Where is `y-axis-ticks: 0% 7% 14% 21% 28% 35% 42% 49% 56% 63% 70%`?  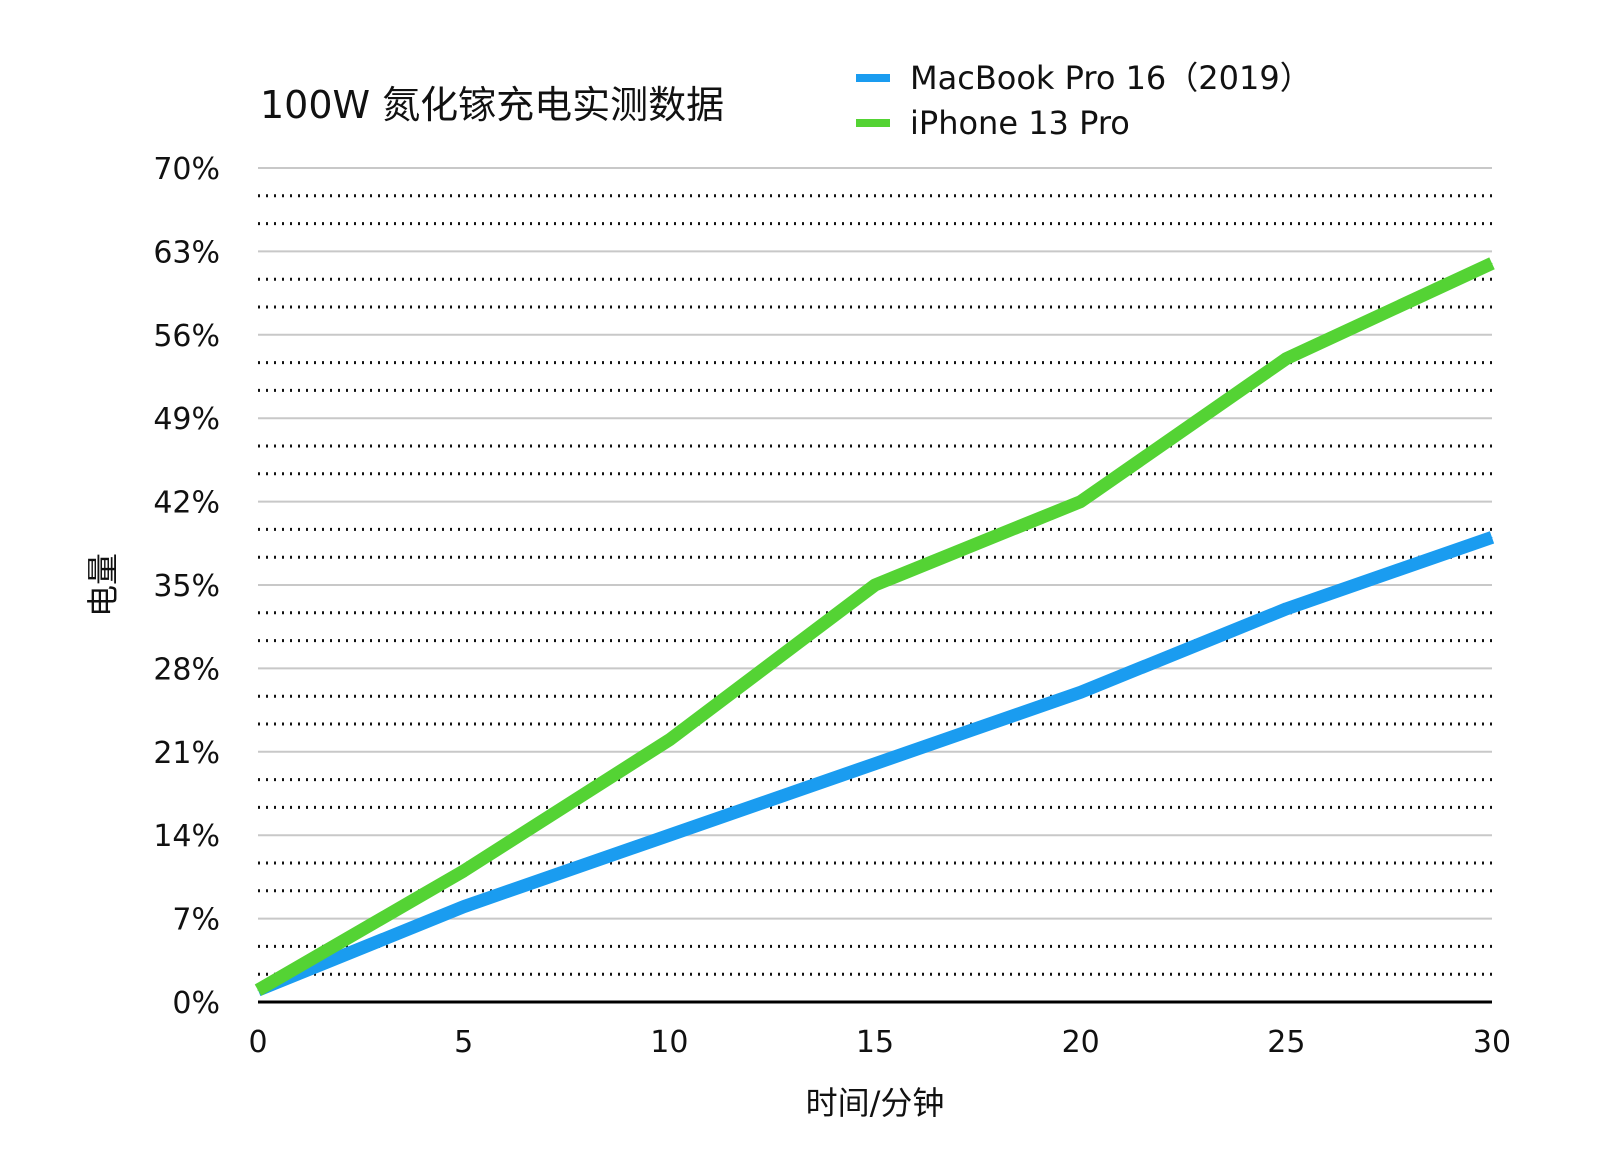
y-axis-ticks: 0% 7% 14% 21% 28% 35% 42% 49% 56% 63% 70% is located at coordinates (186, 586).